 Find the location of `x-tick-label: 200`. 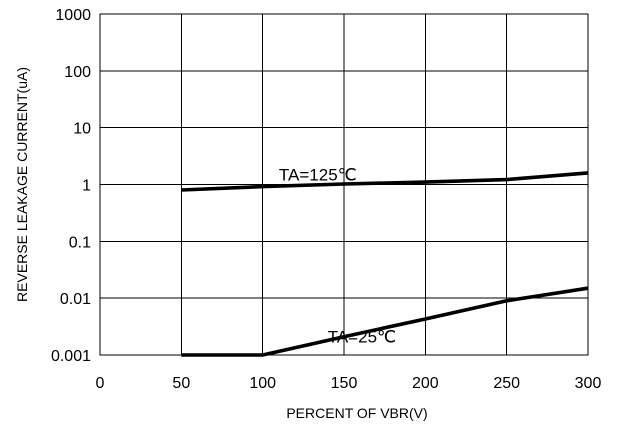

x-tick-label: 200 is located at coordinates (425, 383).